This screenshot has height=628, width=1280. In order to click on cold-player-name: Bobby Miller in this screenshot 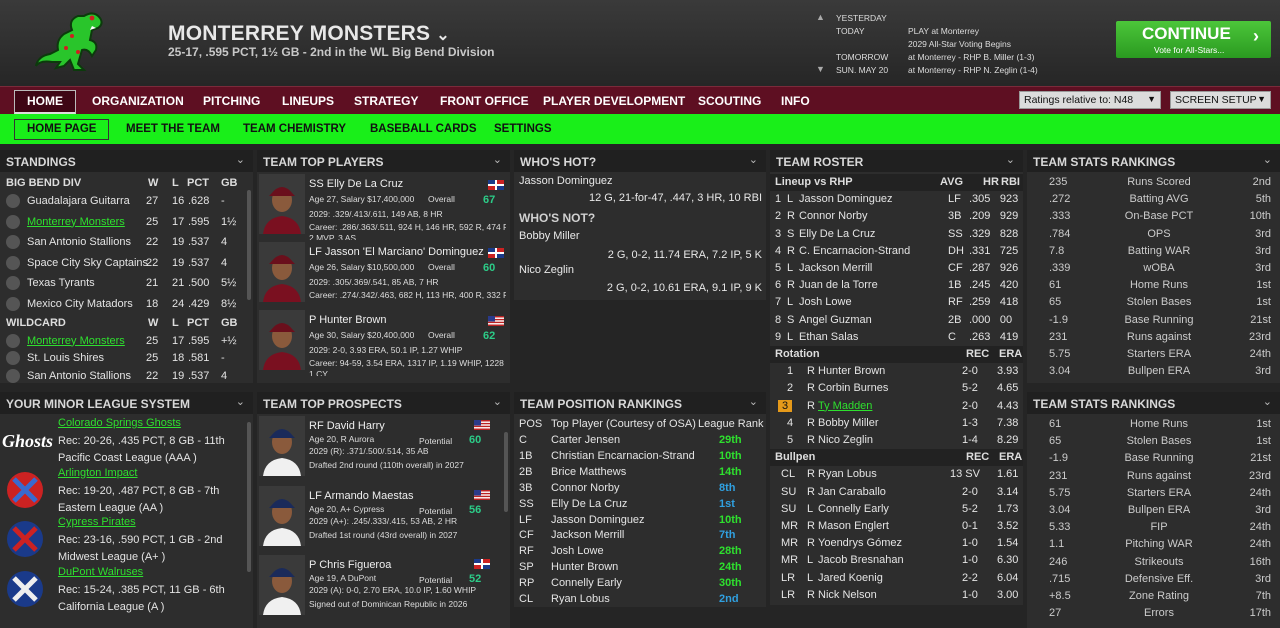, I will do `click(549, 236)`.